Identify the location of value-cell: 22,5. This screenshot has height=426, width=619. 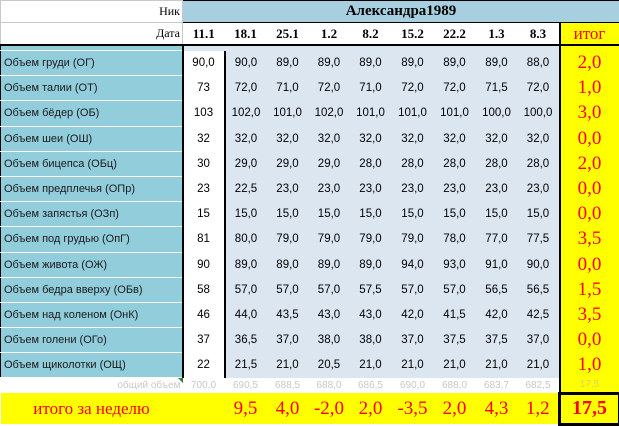
(246, 188).